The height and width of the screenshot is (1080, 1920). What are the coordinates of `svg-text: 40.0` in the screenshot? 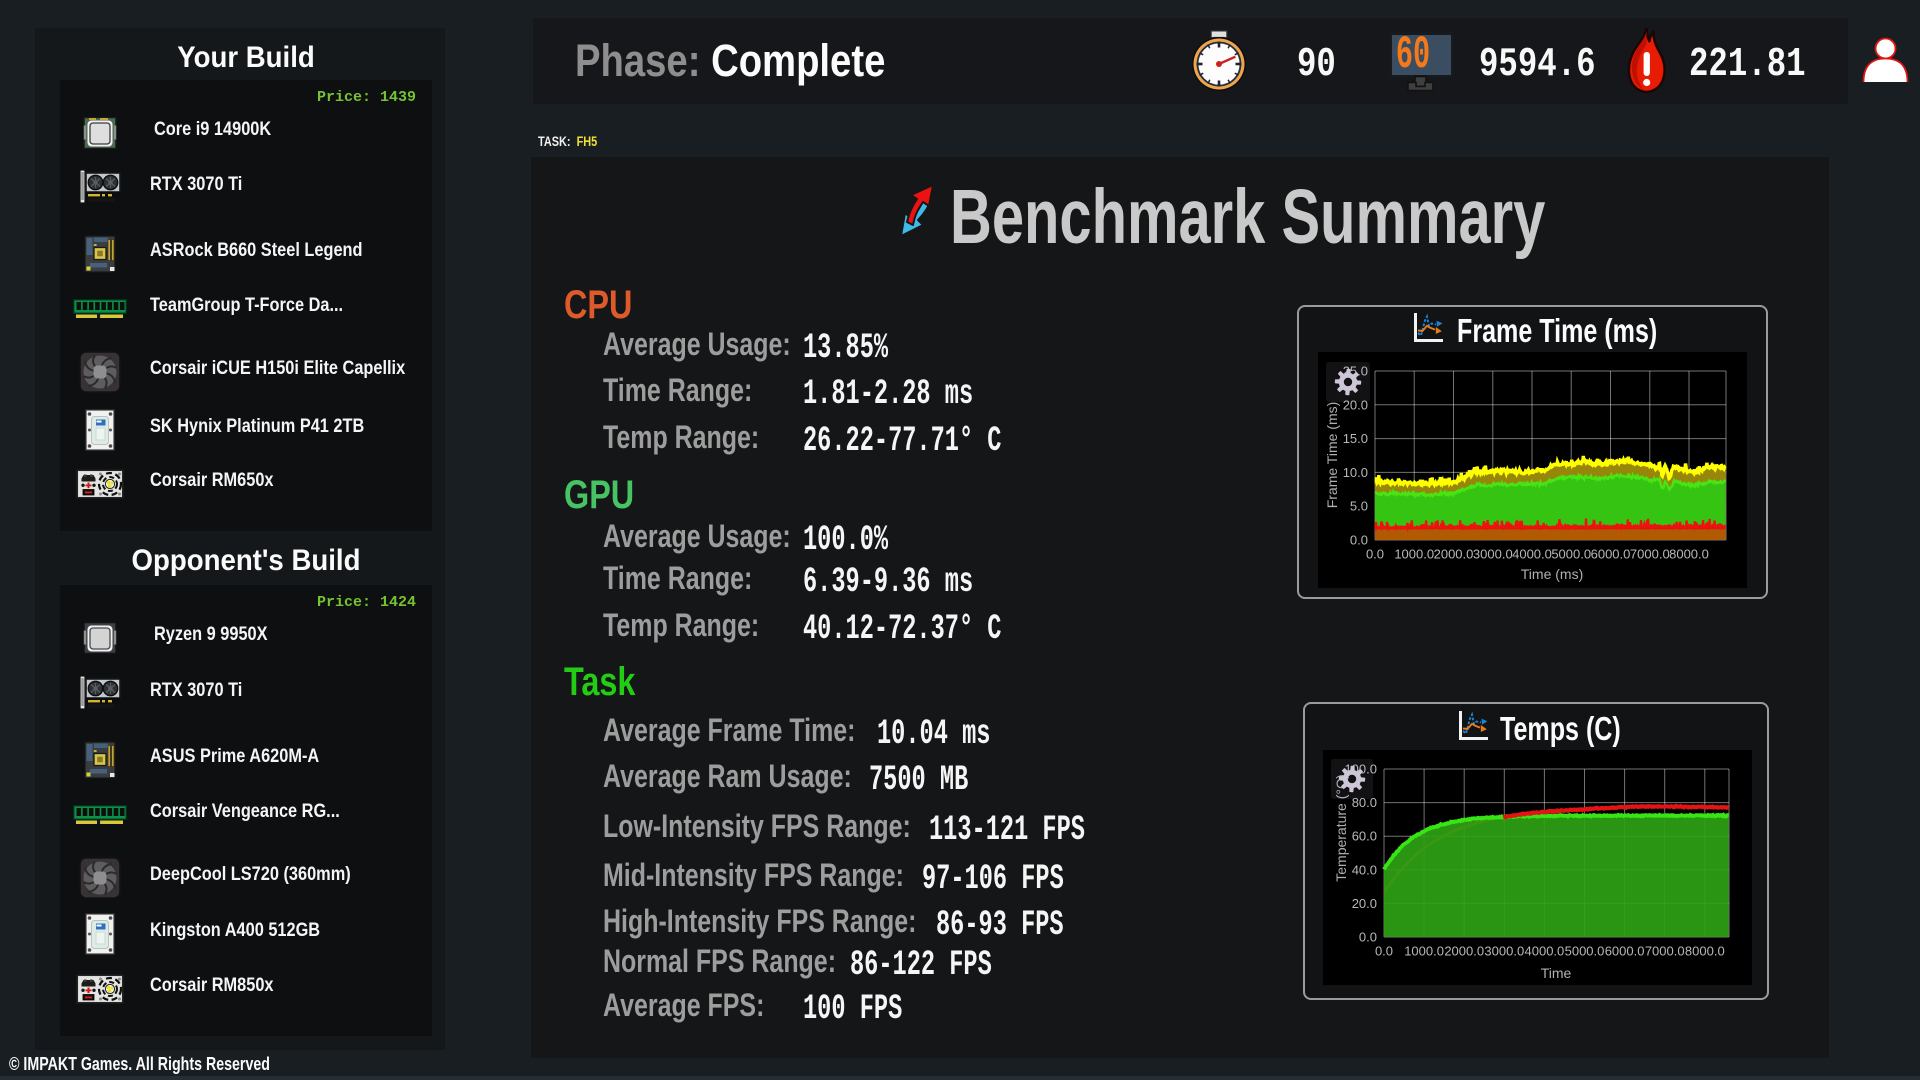 It's located at (1364, 869).